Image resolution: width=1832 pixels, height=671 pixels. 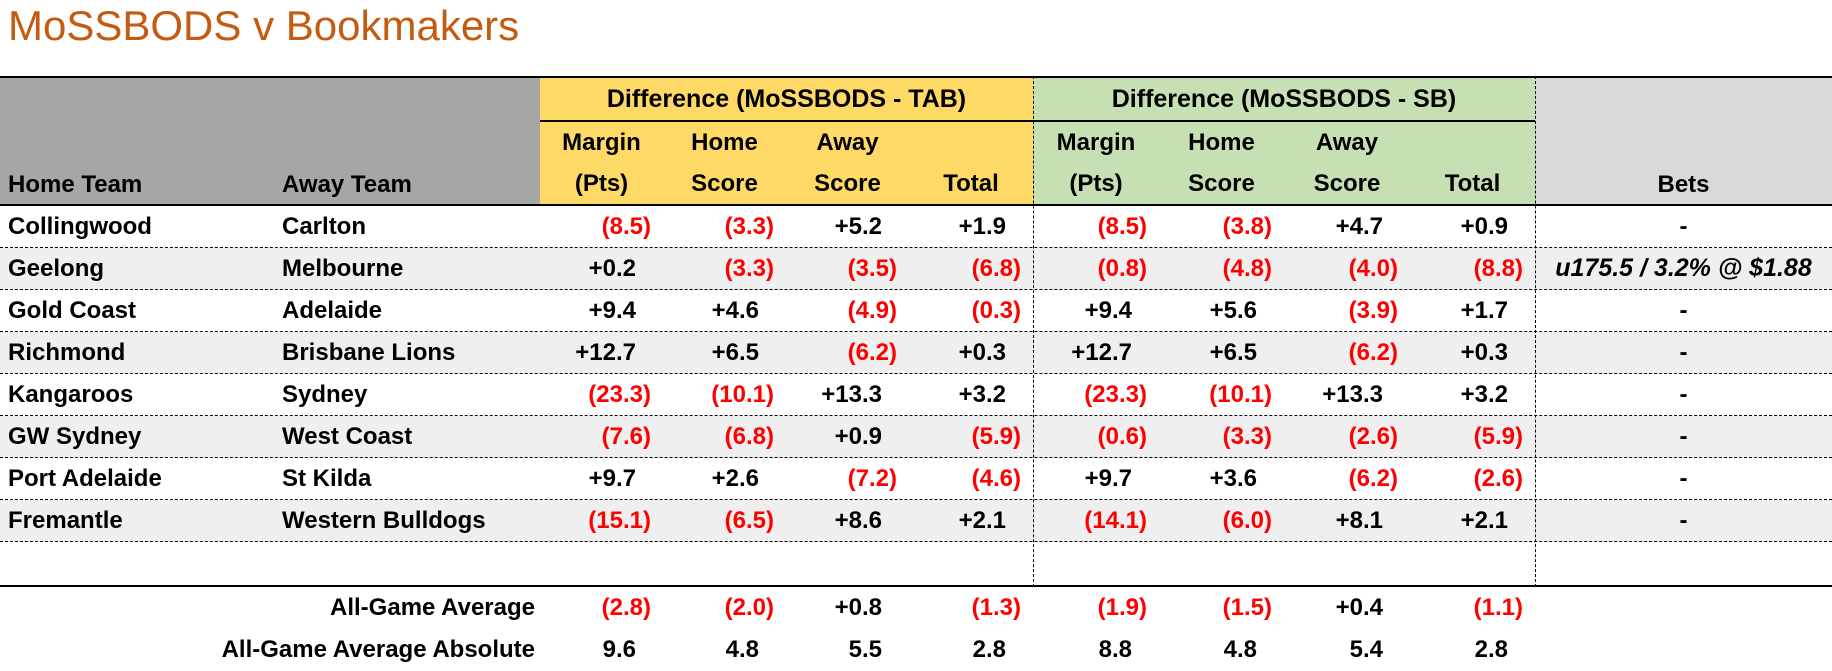 What do you see at coordinates (327, 478) in the screenshot?
I see `away-team-cell: St Kilda` at bounding box center [327, 478].